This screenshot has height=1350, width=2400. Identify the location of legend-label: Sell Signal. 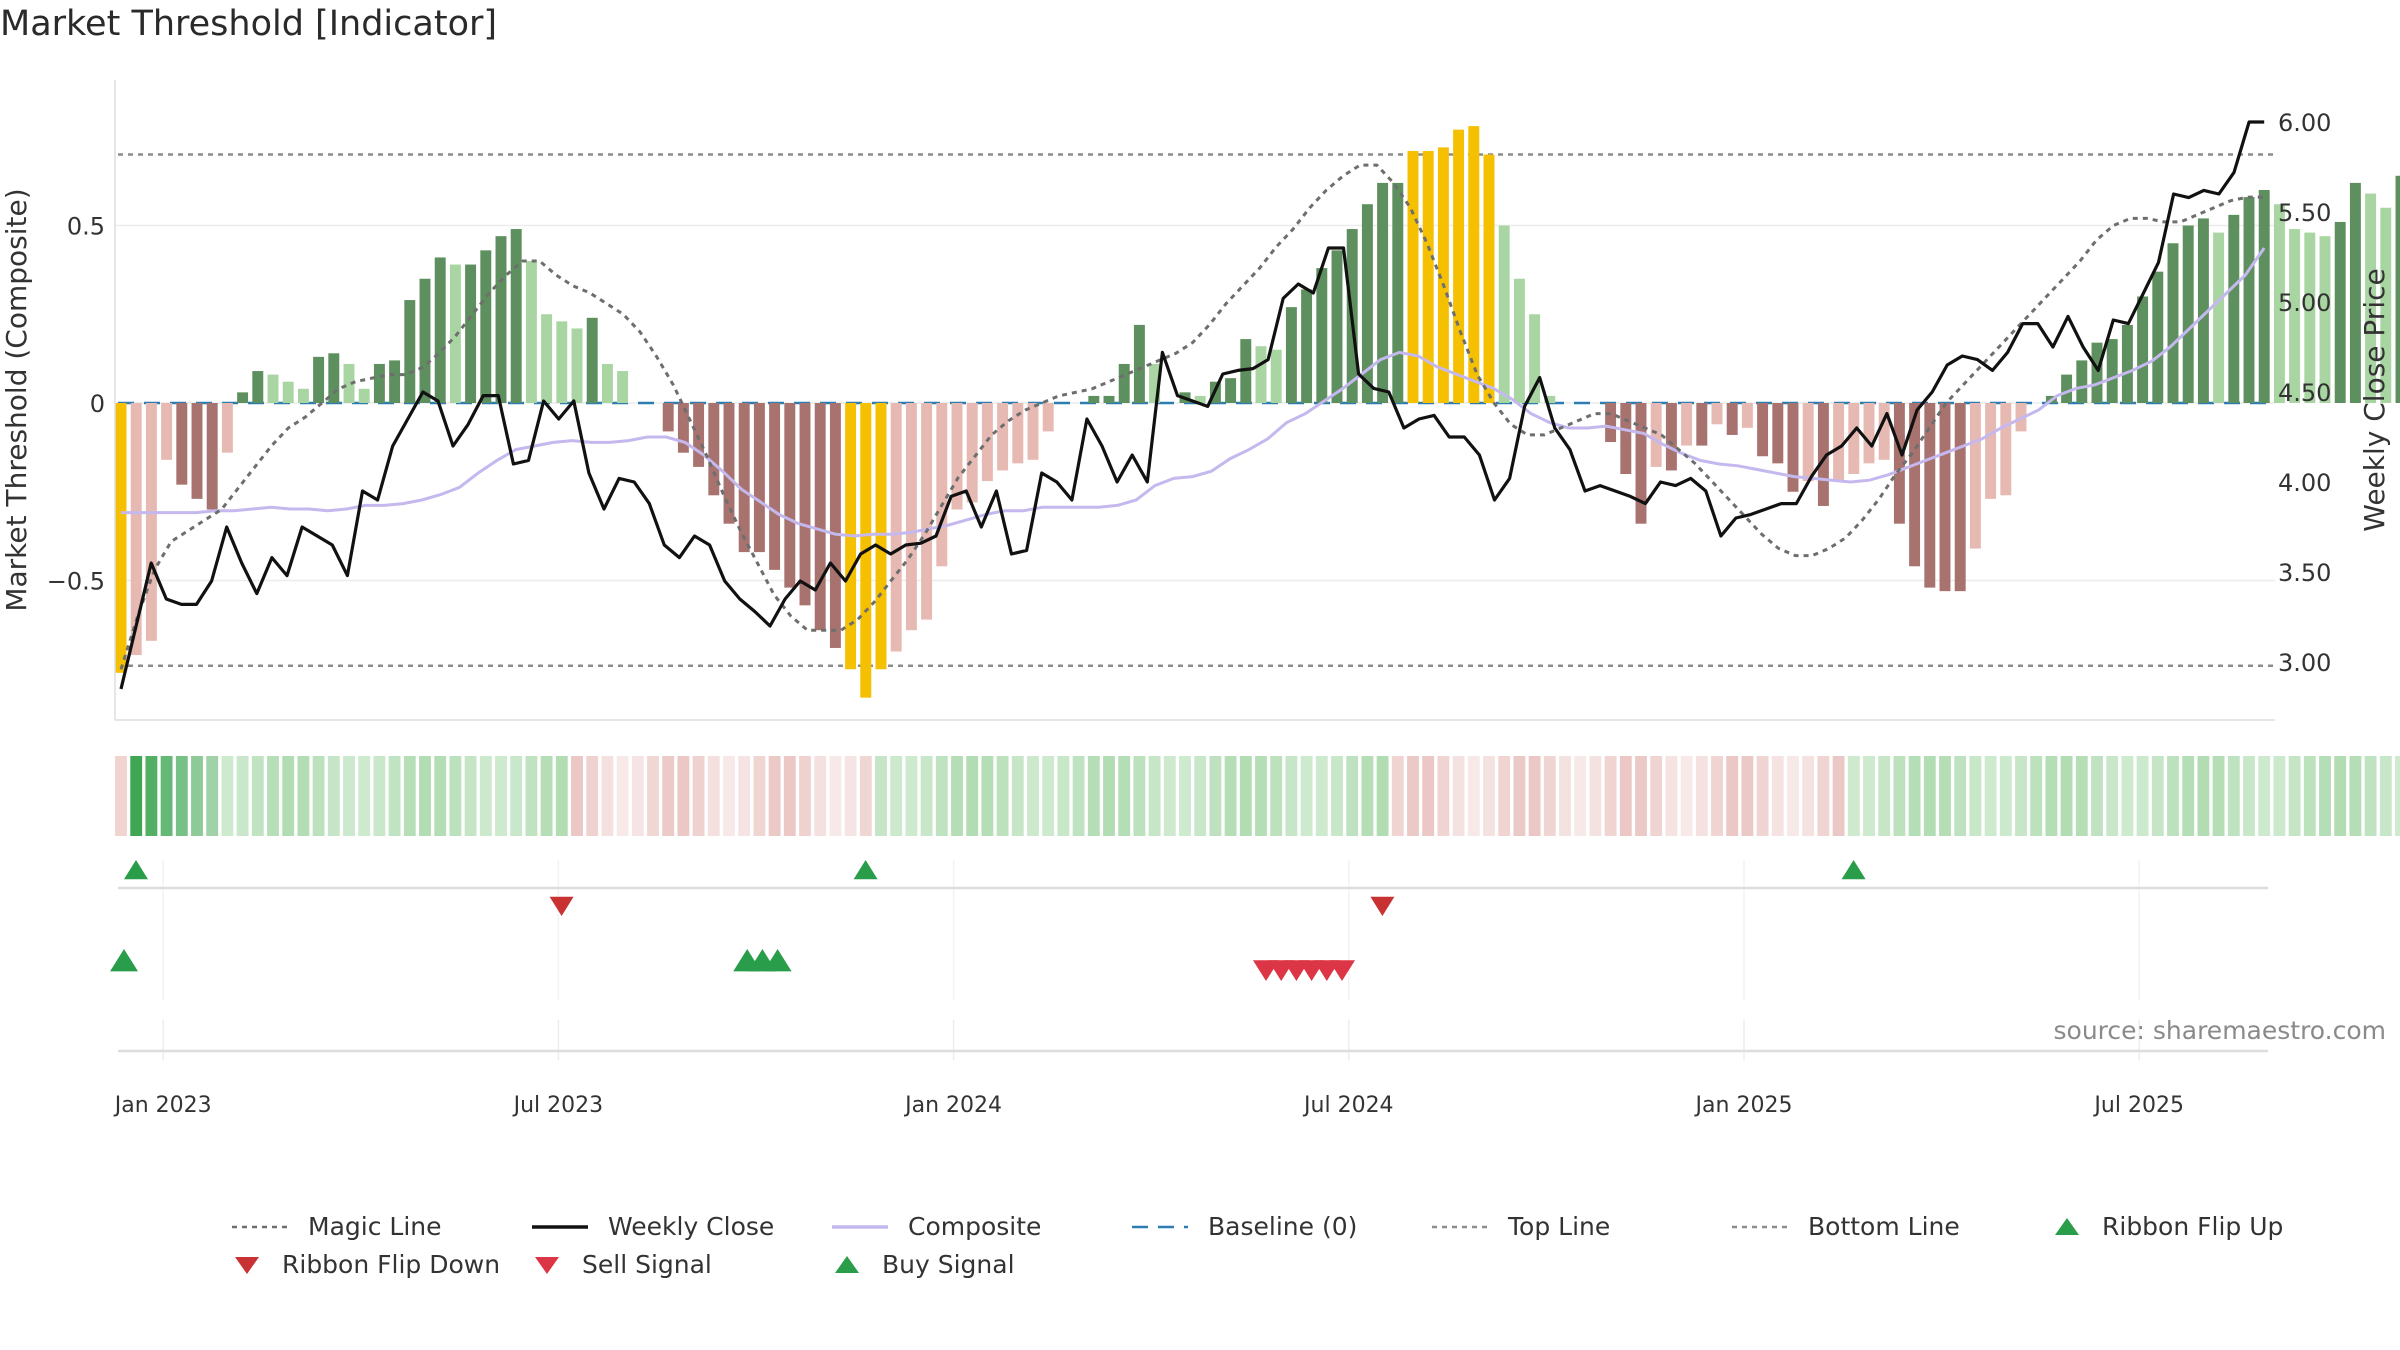
(647, 1264).